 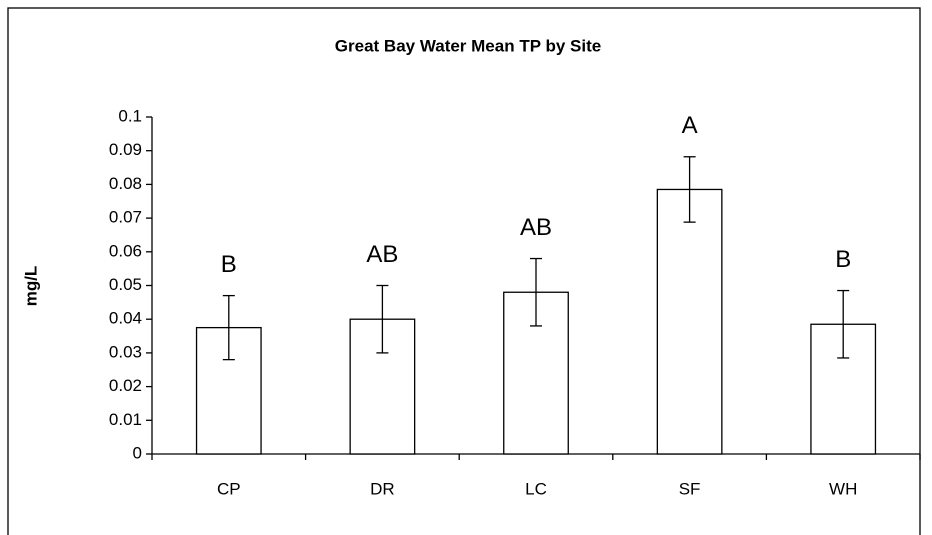 I want to click on y-tick-label: 0.08, so click(x=125, y=183).